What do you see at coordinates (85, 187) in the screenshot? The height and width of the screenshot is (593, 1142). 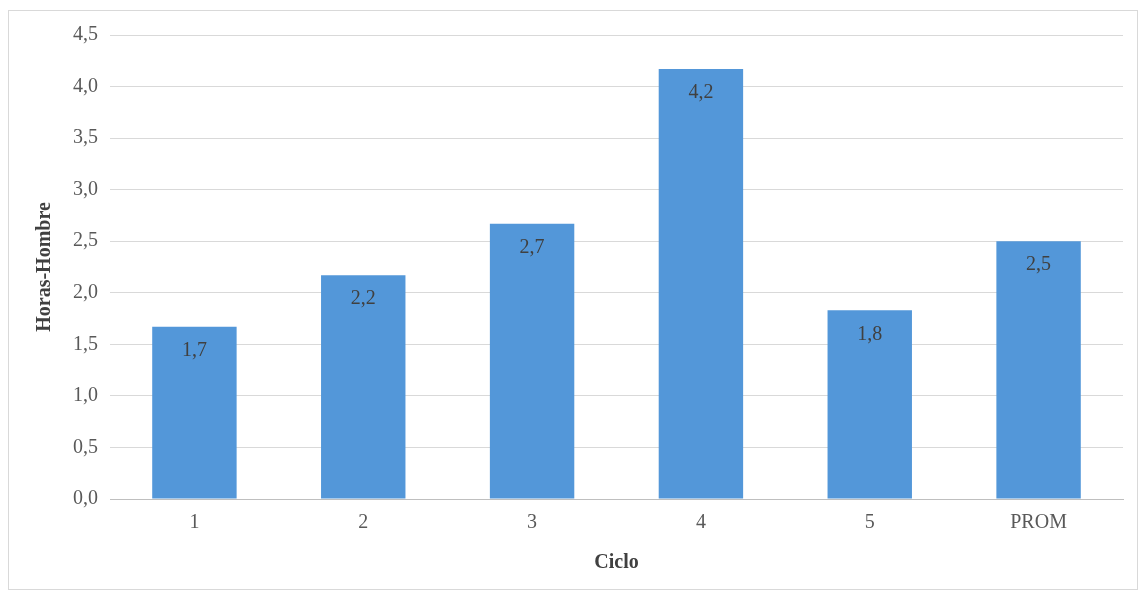 I see `y-tick-label: 3,0` at bounding box center [85, 187].